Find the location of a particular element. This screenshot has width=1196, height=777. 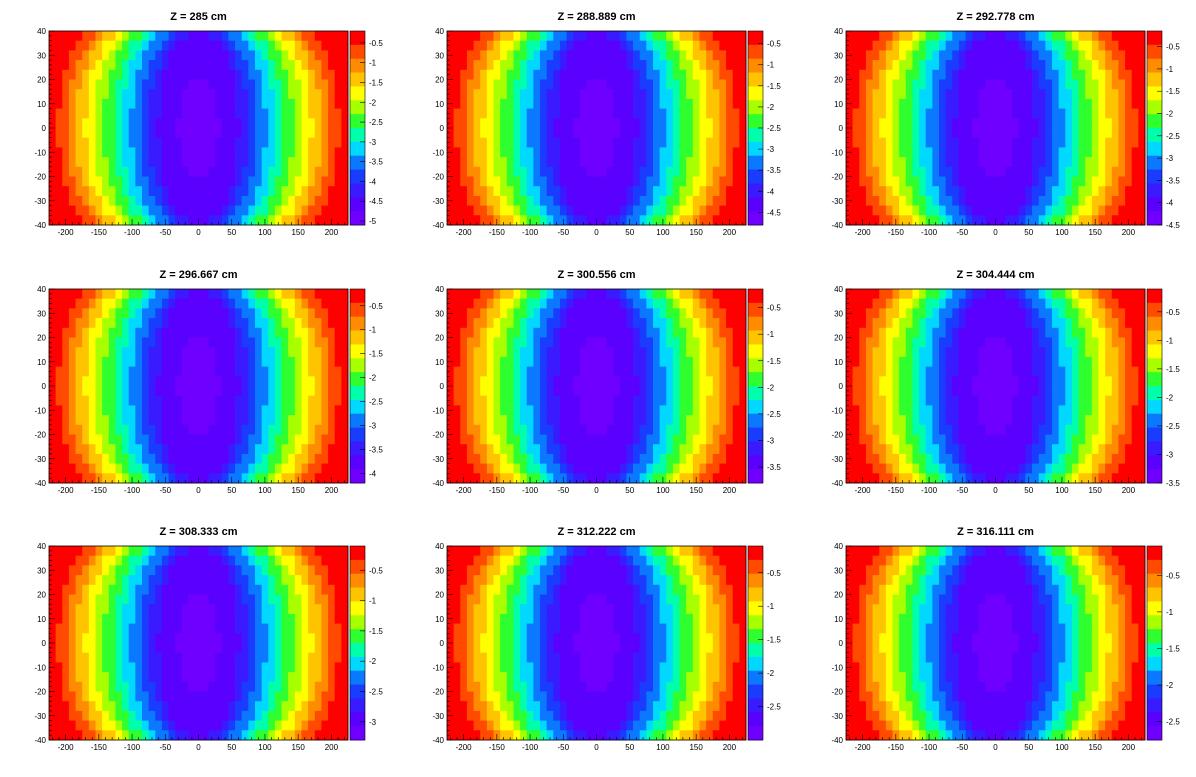

color-bar-segment is located at coordinates (755, 66).